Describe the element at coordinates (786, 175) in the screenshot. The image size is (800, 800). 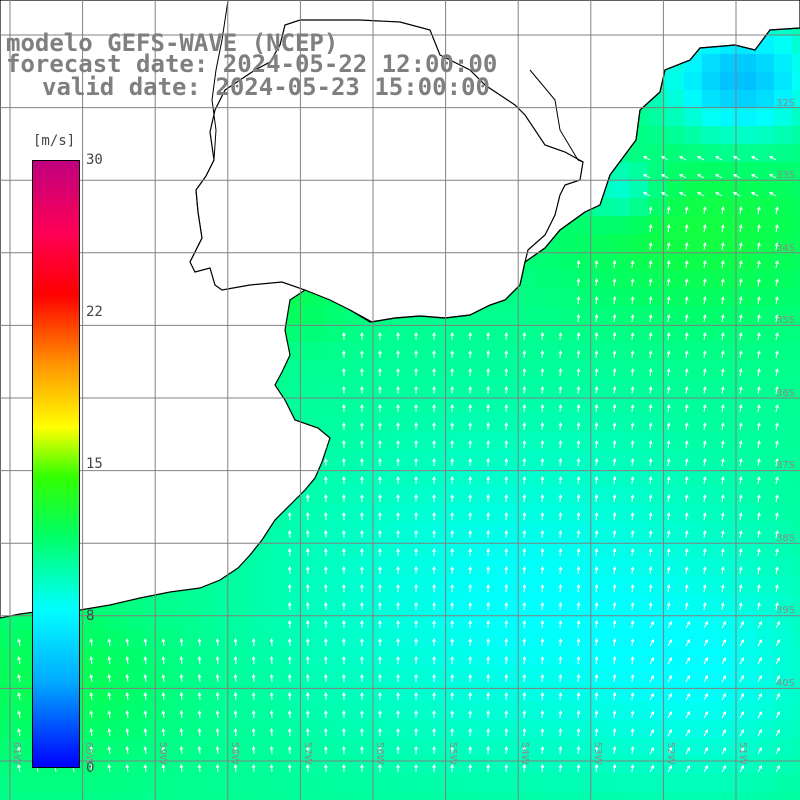
I see `latitude-label: 33S` at that location.